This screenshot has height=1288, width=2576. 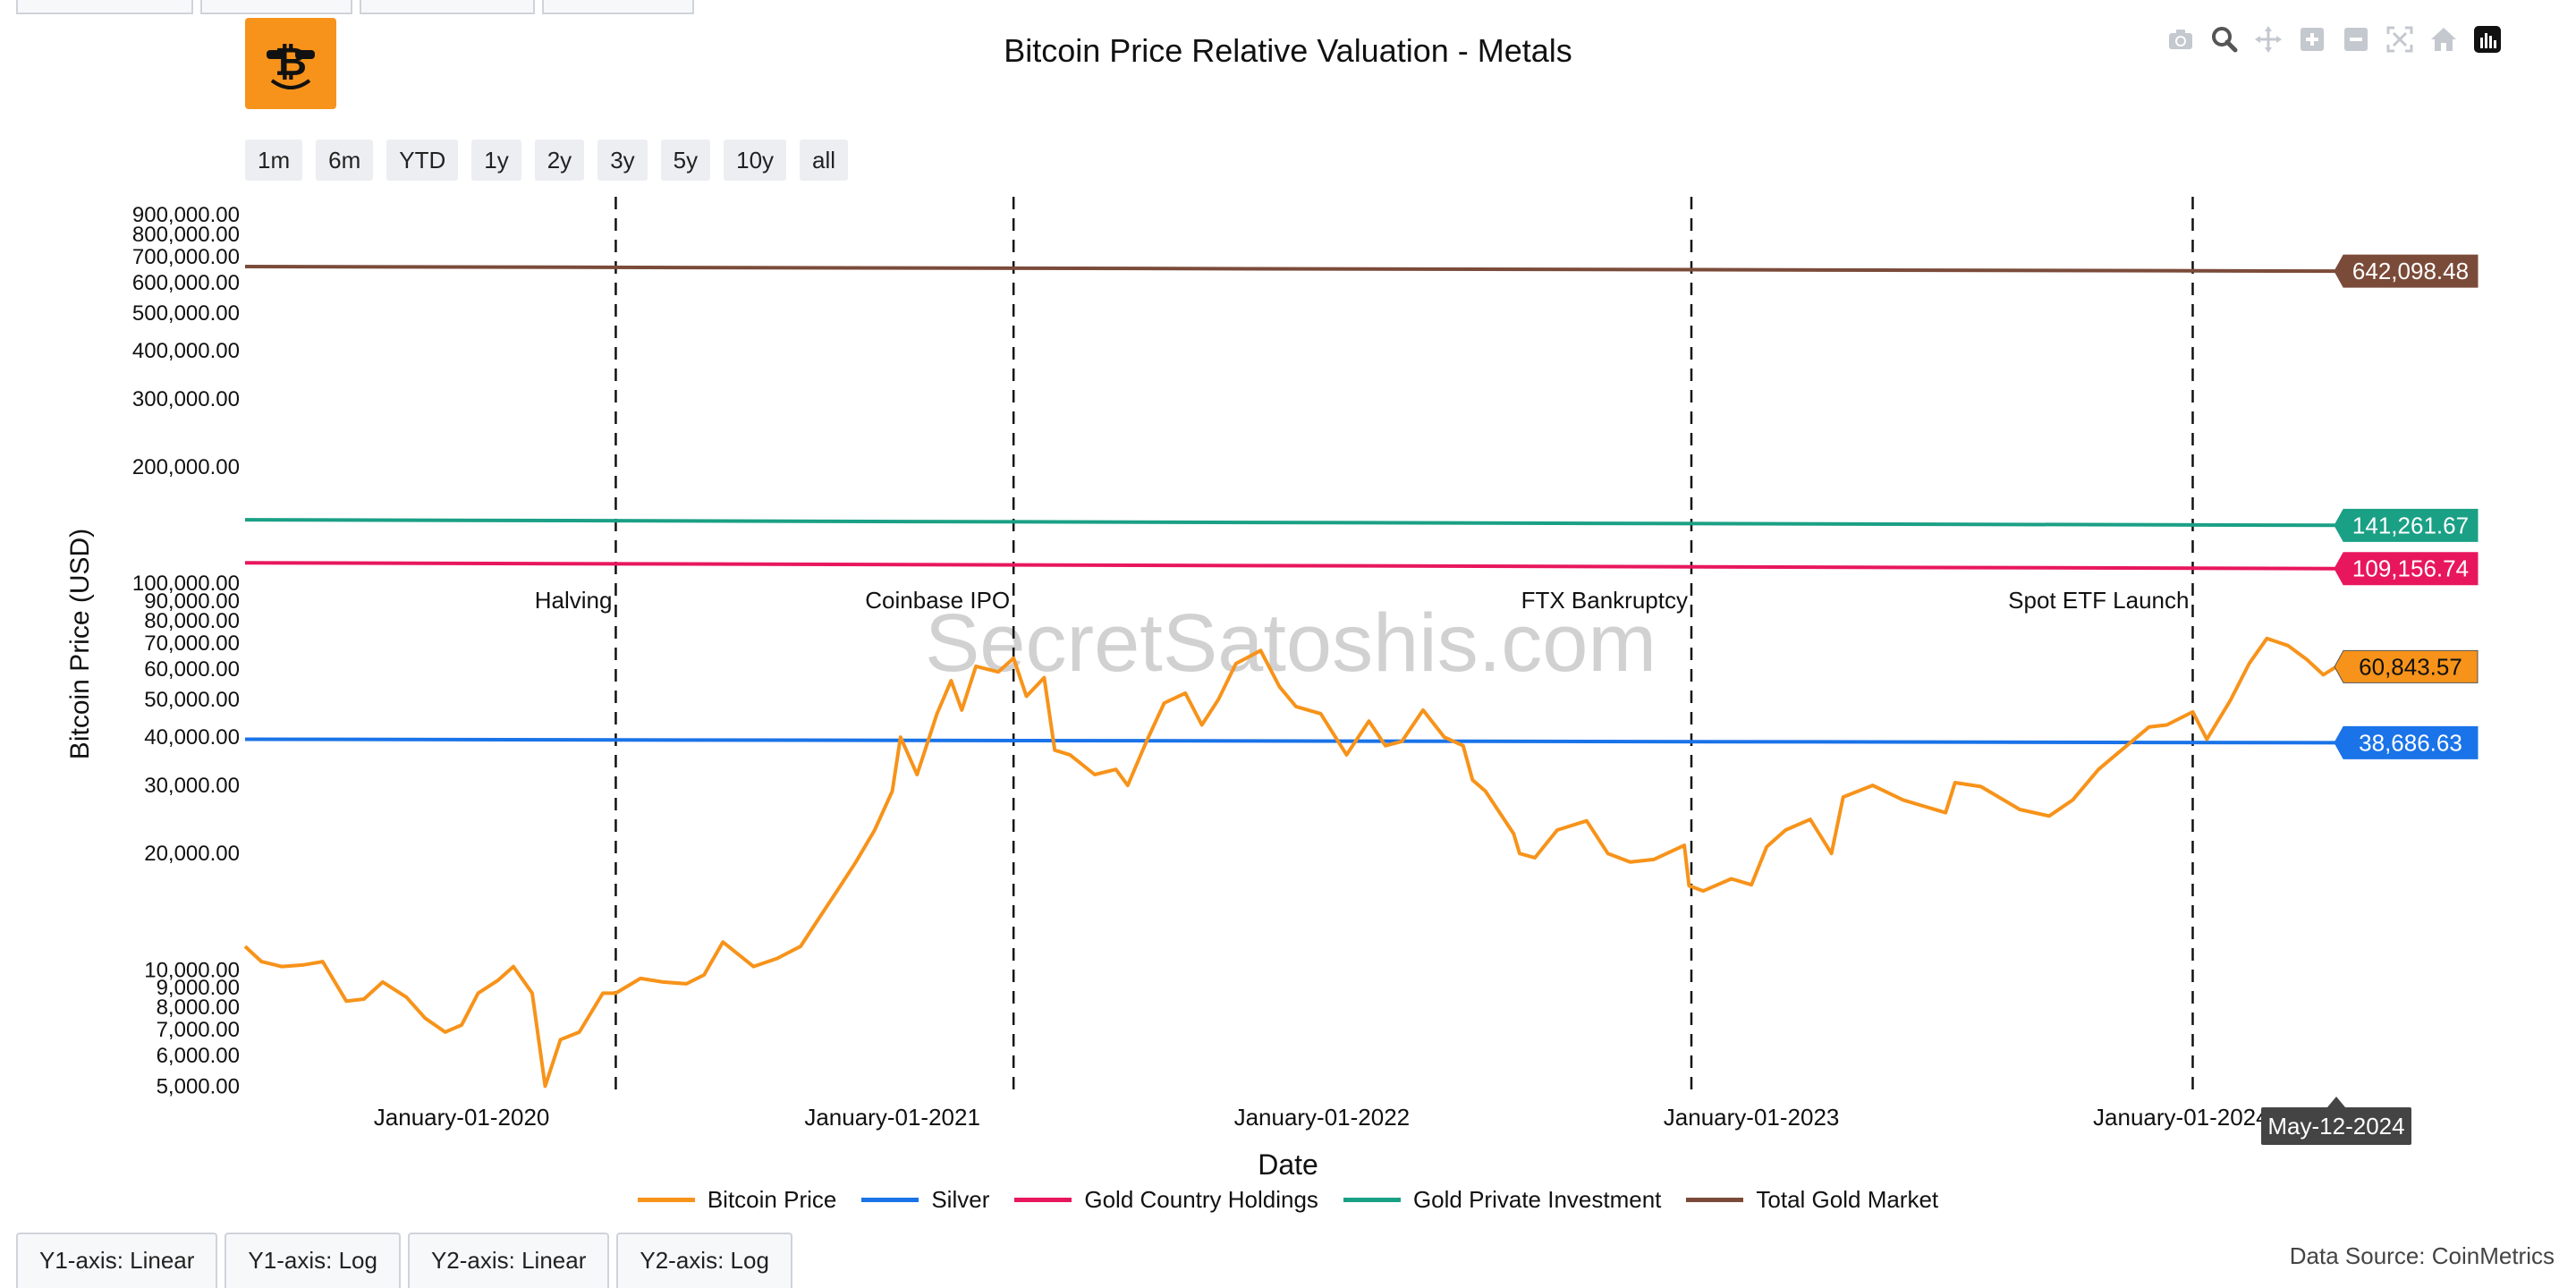 I want to click on series-line-total-gold-market, so click(x=1290, y=269).